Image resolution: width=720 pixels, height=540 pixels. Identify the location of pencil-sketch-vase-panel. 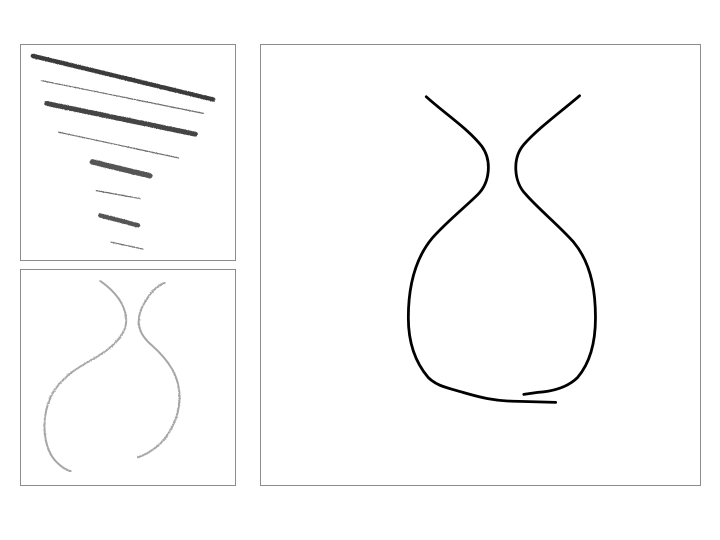
(128, 377).